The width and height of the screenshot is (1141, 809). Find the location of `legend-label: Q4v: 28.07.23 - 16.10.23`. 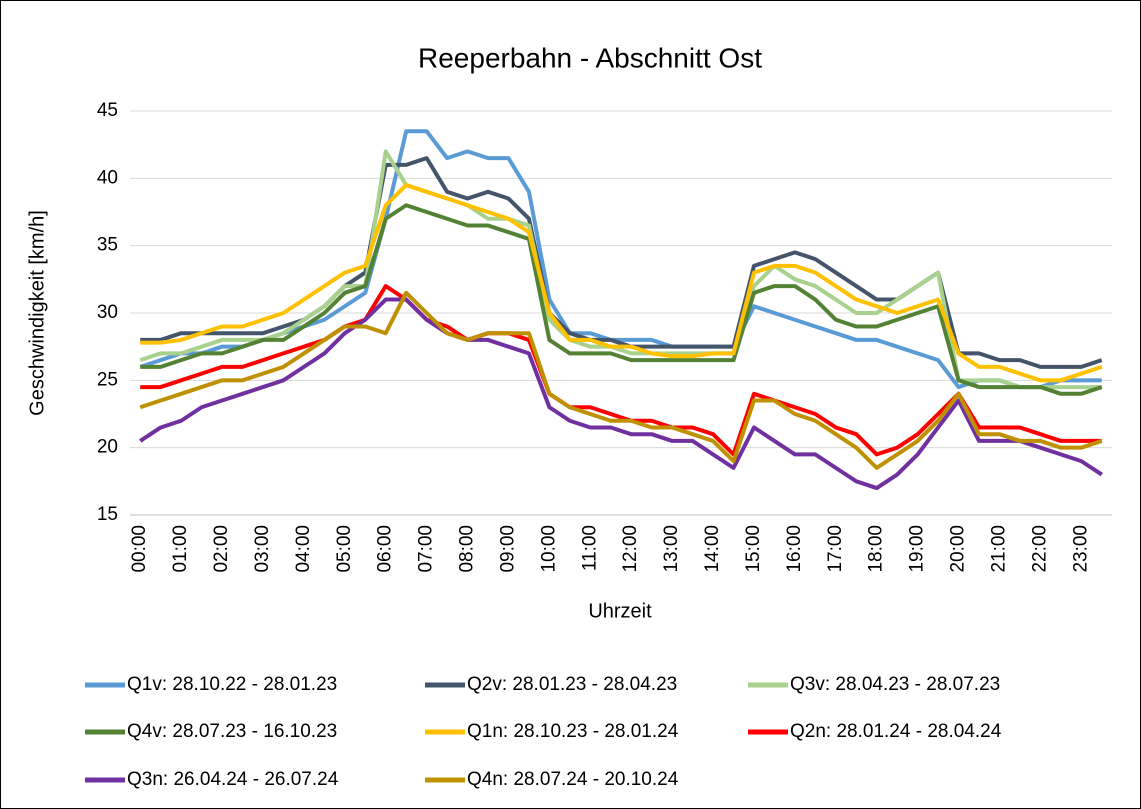

legend-label: Q4v: 28.07.23 - 16.10.23 is located at coordinates (232, 731).